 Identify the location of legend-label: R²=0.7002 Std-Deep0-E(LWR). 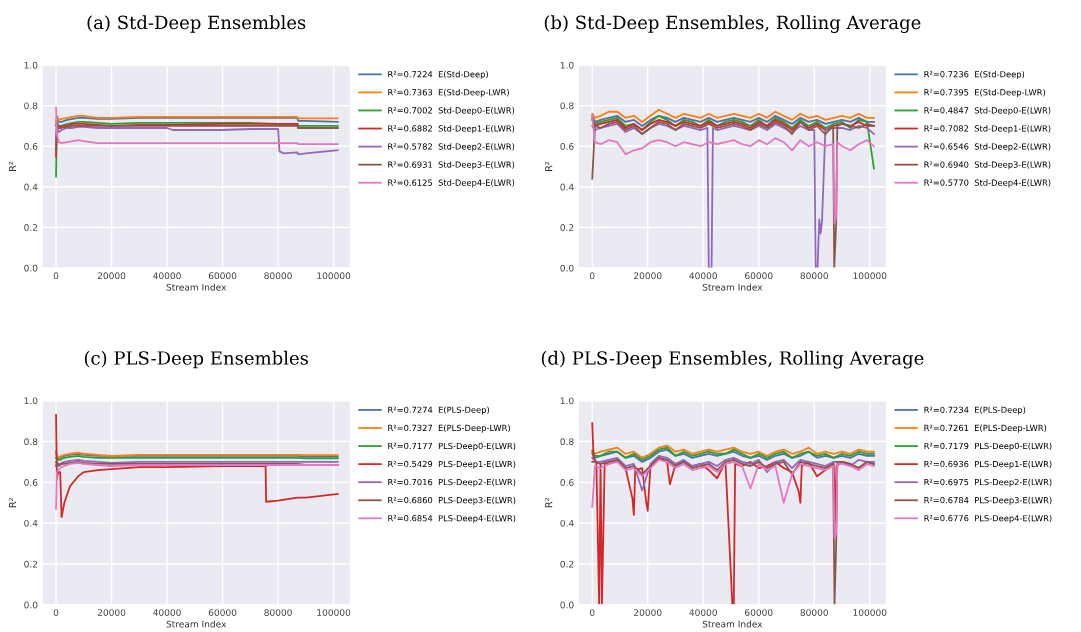
(451, 111).